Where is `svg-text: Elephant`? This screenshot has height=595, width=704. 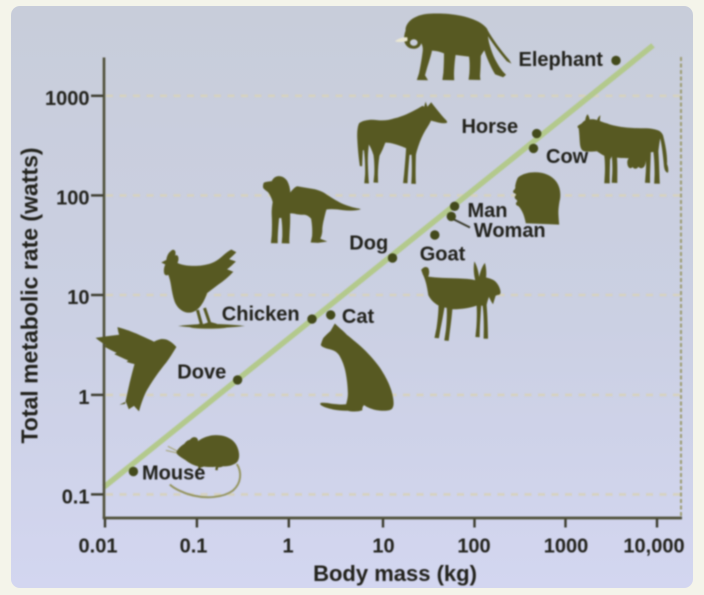 svg-text: Elephant is located at coordinates (561, 60).